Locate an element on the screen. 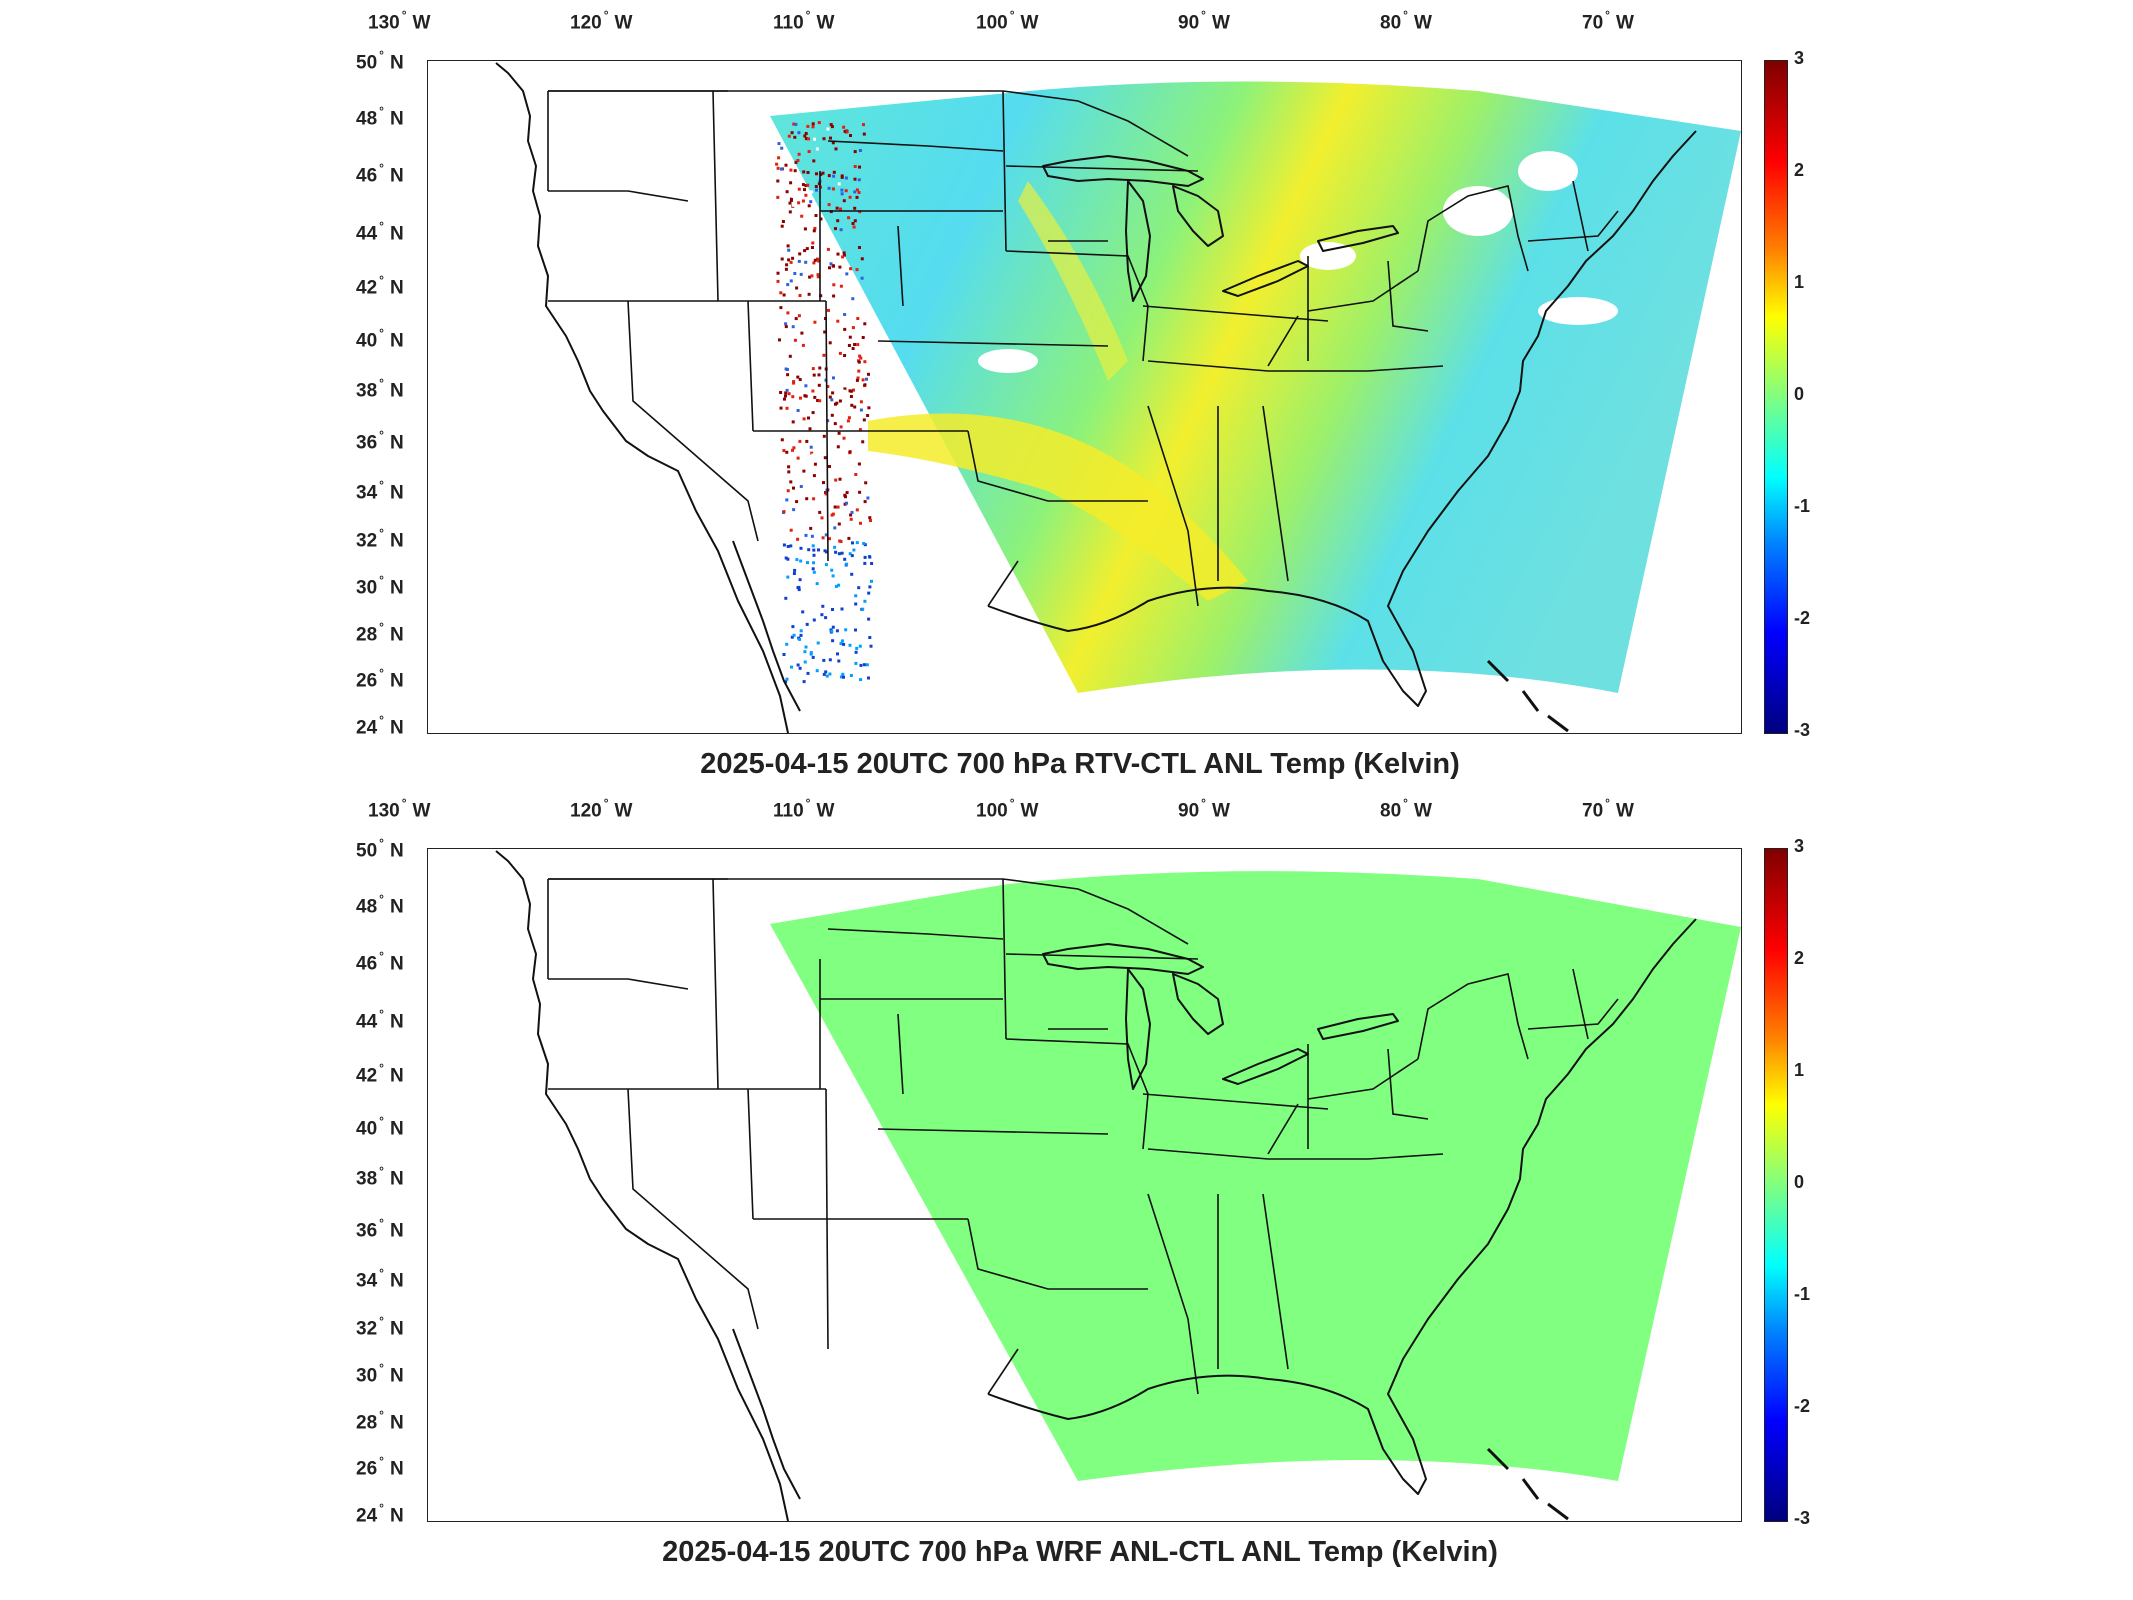 This screenshot has height=1600, width=2133. missing-data-patch is located at coordinates (1478, 211).